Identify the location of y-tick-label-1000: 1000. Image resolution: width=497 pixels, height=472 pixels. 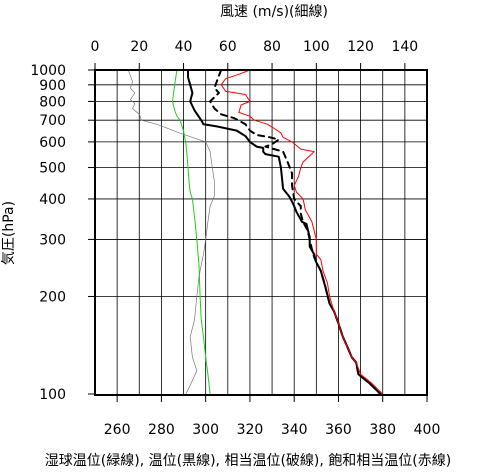
(48, 71).